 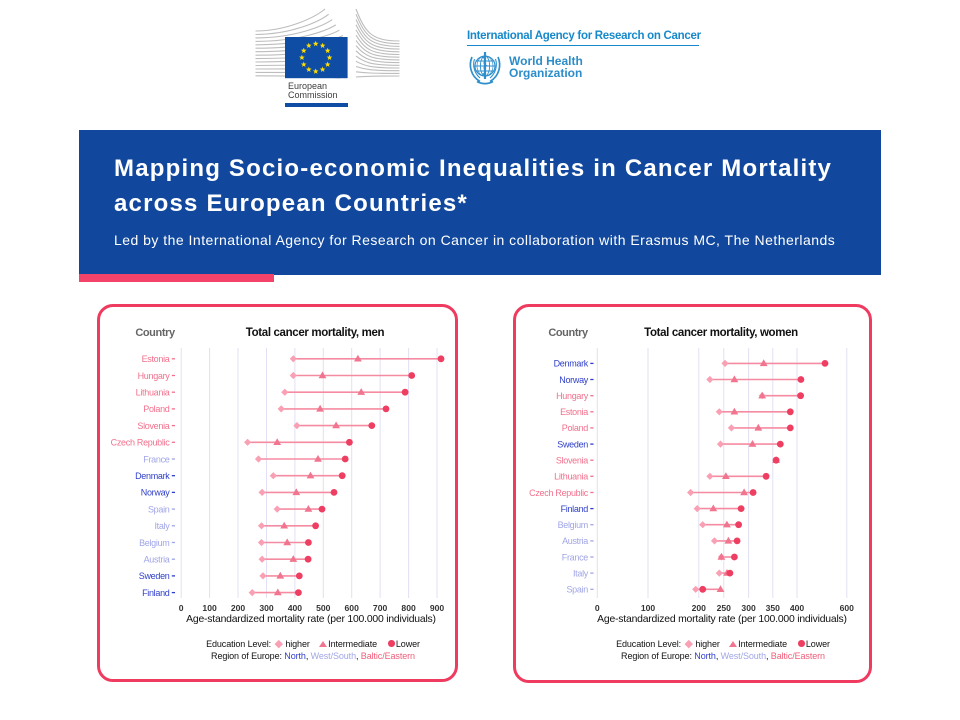 What do you see at coordinates (323, 608) in the screenshot?
I see `svg-text: 500` at bounding box center [323, 608].